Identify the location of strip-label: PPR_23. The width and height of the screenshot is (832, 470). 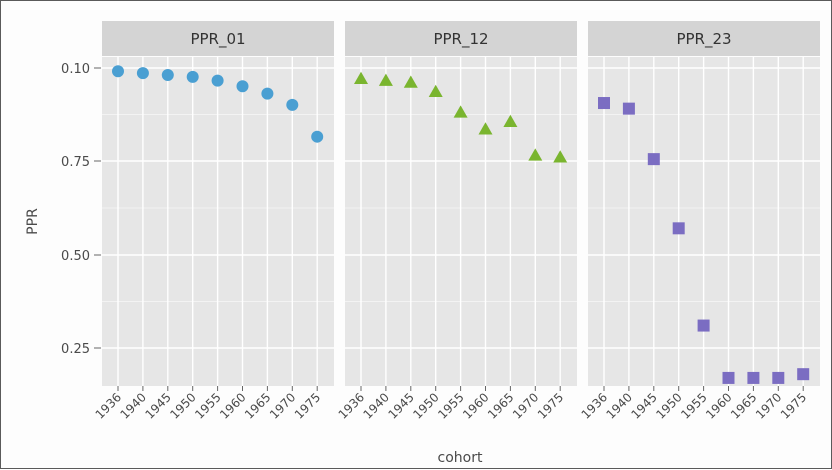
(703, 39).